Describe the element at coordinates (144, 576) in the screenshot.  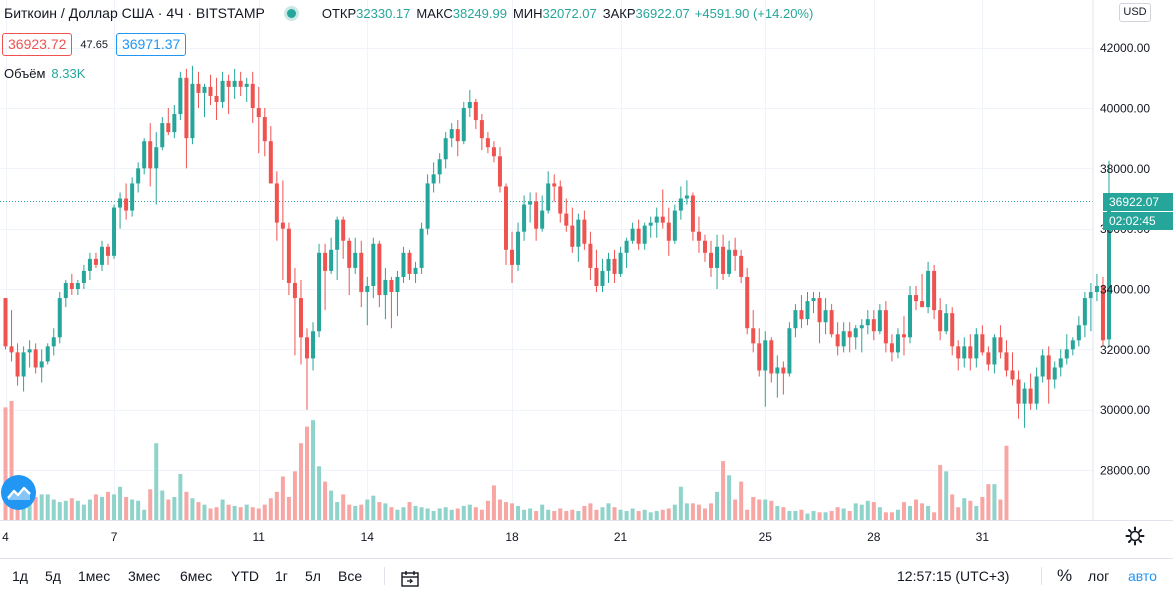
I see `range-3m: 3мес` at that location.